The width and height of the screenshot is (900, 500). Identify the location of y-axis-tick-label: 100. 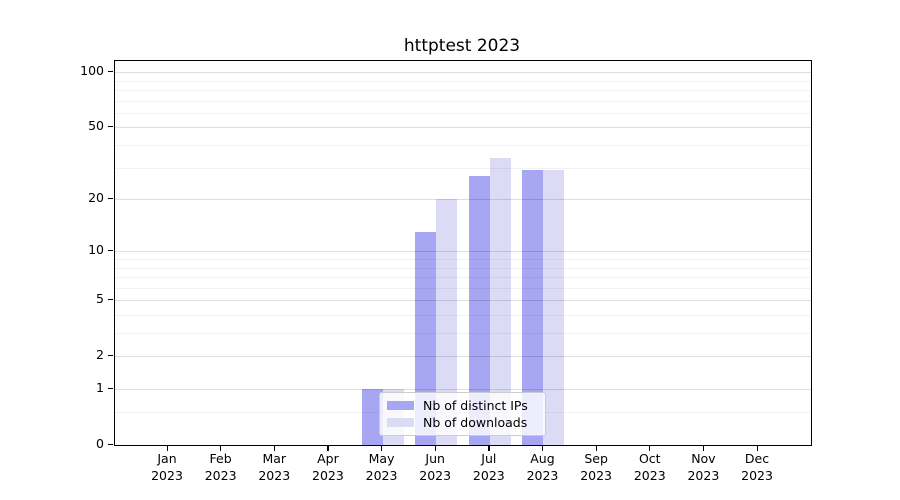
(92, 71).